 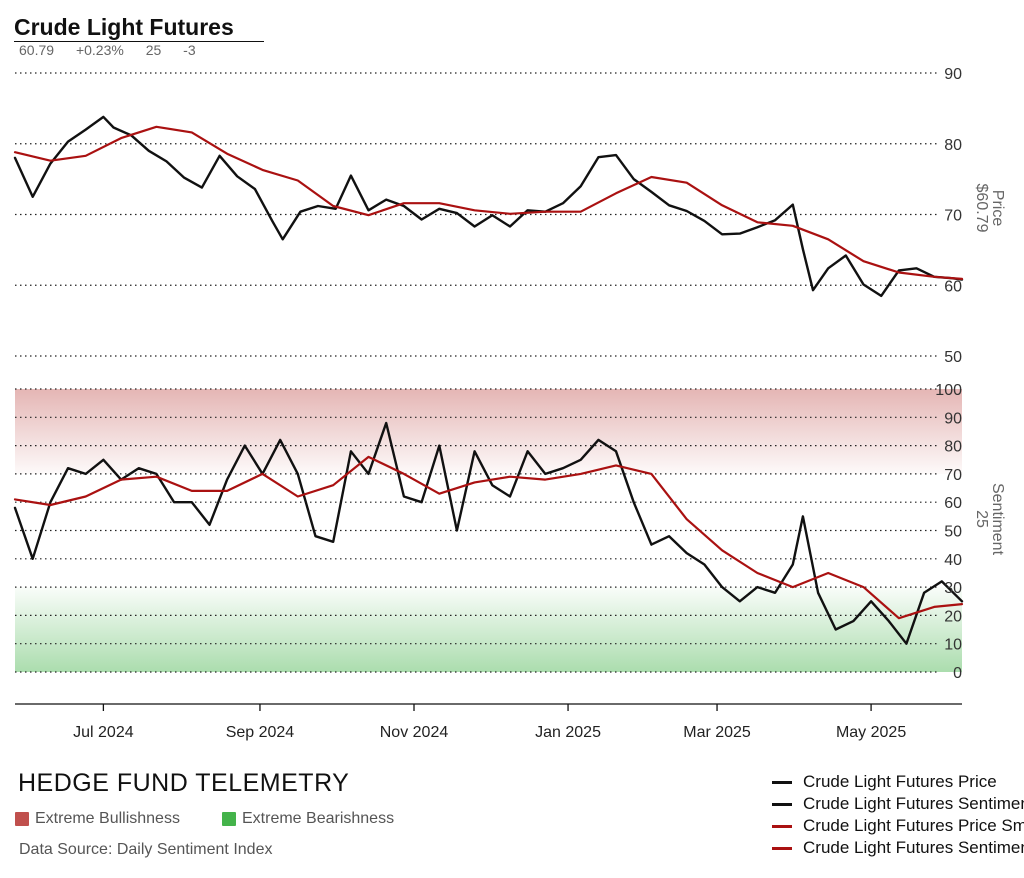 I want to click on y-tick-label-sentiment: 0, so click(x=957, y=673).